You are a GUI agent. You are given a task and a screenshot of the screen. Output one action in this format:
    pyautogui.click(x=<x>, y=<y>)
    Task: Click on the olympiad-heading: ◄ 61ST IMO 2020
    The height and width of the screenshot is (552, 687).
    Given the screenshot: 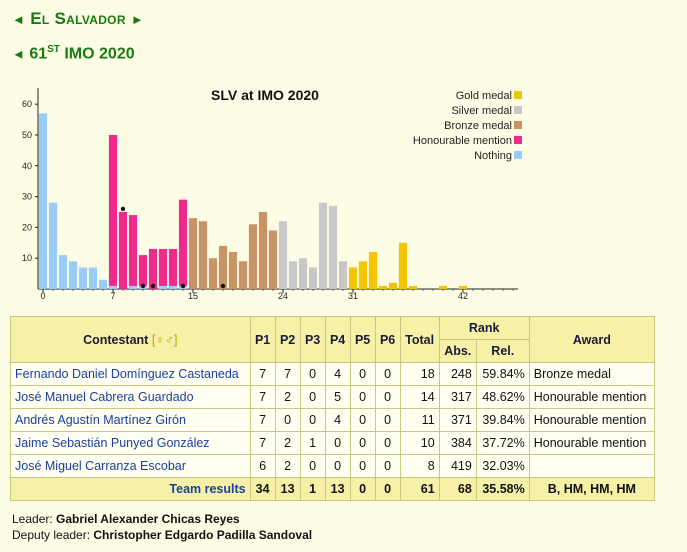 What is the action you would take?
    pyautogui.click(x=73, y=53)
    